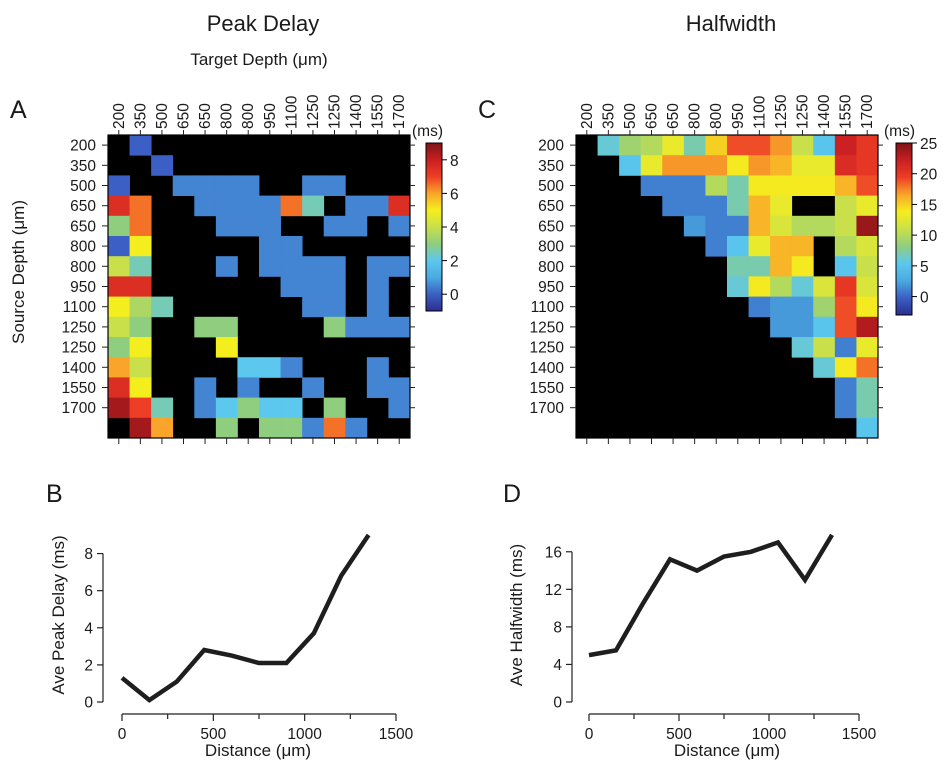 This screenshot has width=950, height=769. I want to click on y-tick-label: 500, so click(83, 186).